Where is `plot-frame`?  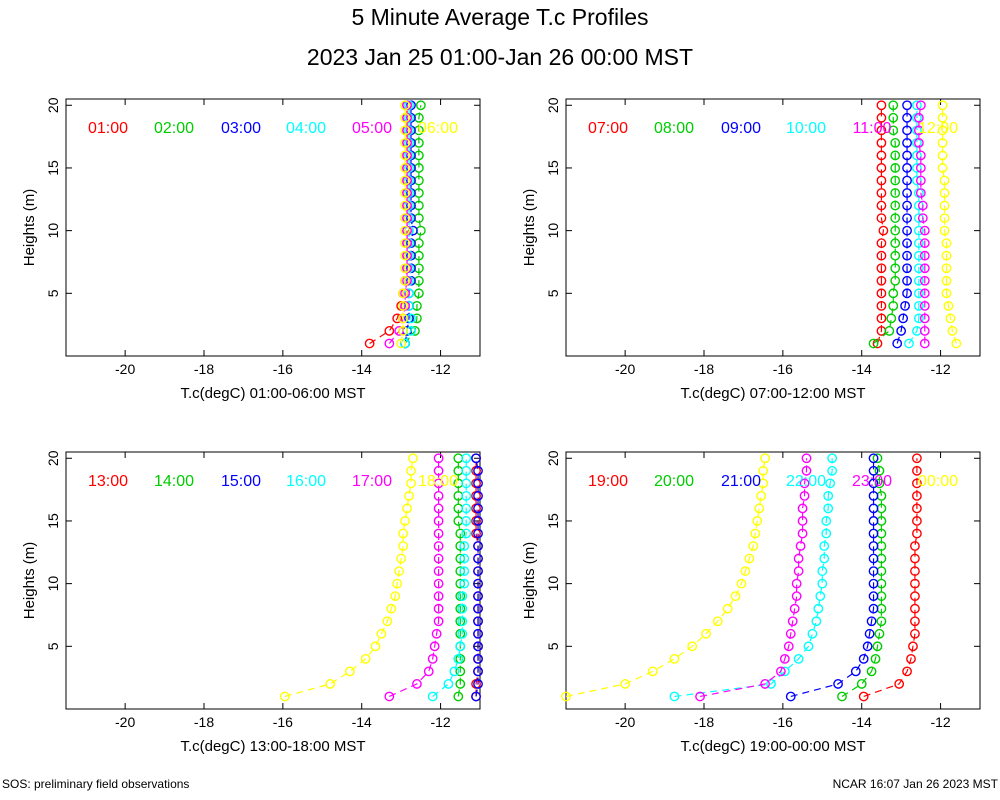 plot-frame is located at coordinates (273, 227).